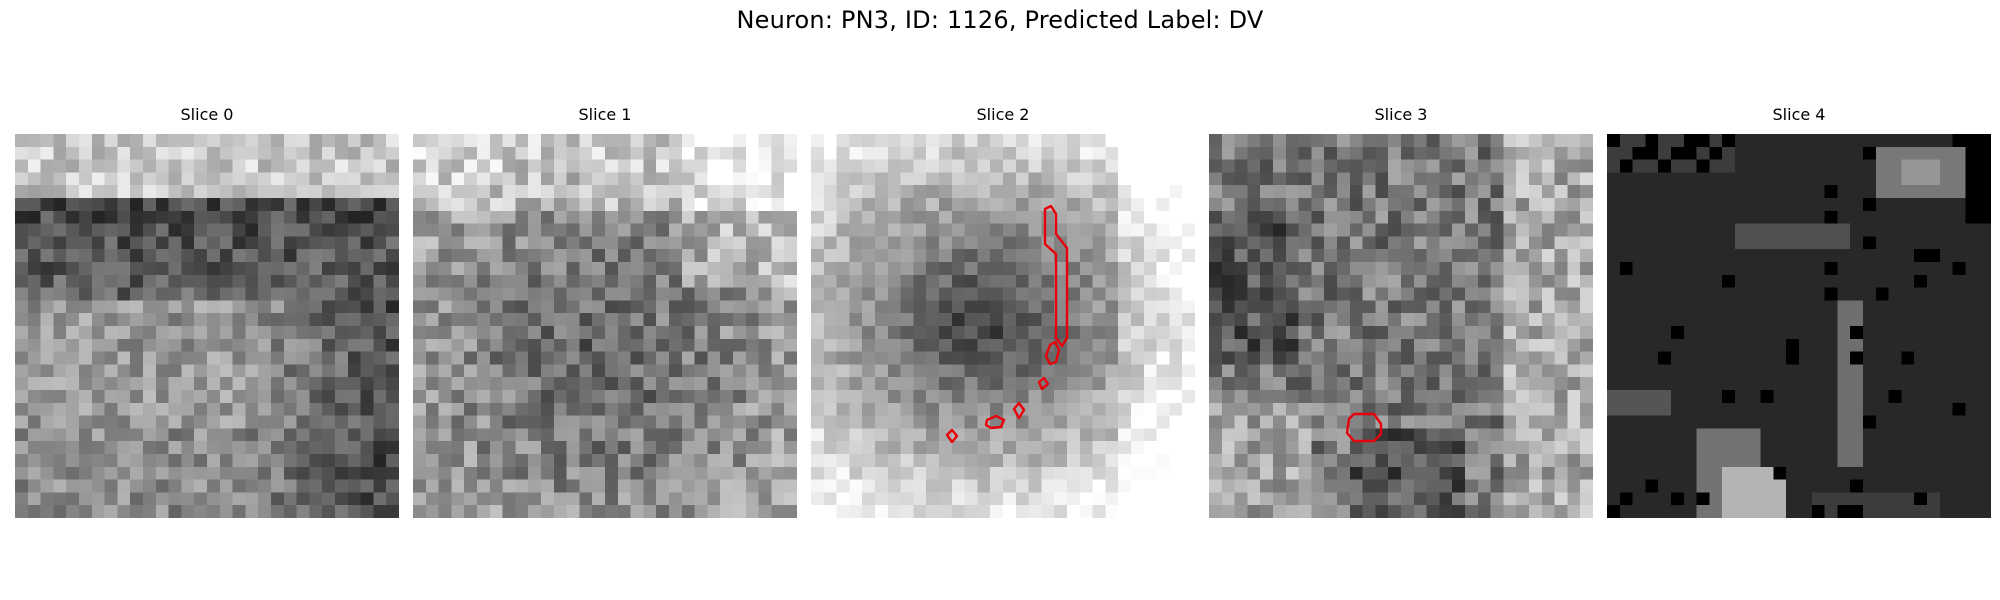  Describe the element at coordinates (207, 114) in the screenshot. I see `slice-title: Slice 0` at that location.